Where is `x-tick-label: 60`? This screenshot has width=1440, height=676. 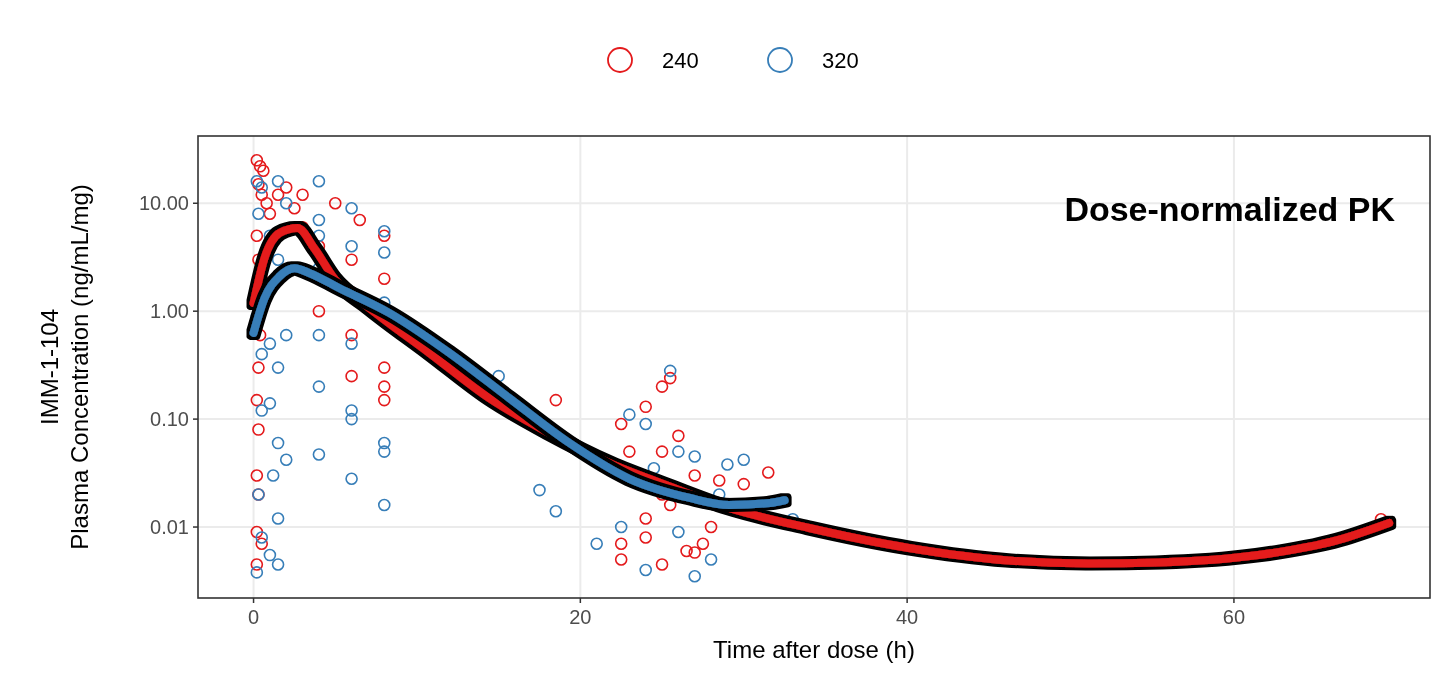 x-tick-label: 60 is located at coordinates (1234, 617).